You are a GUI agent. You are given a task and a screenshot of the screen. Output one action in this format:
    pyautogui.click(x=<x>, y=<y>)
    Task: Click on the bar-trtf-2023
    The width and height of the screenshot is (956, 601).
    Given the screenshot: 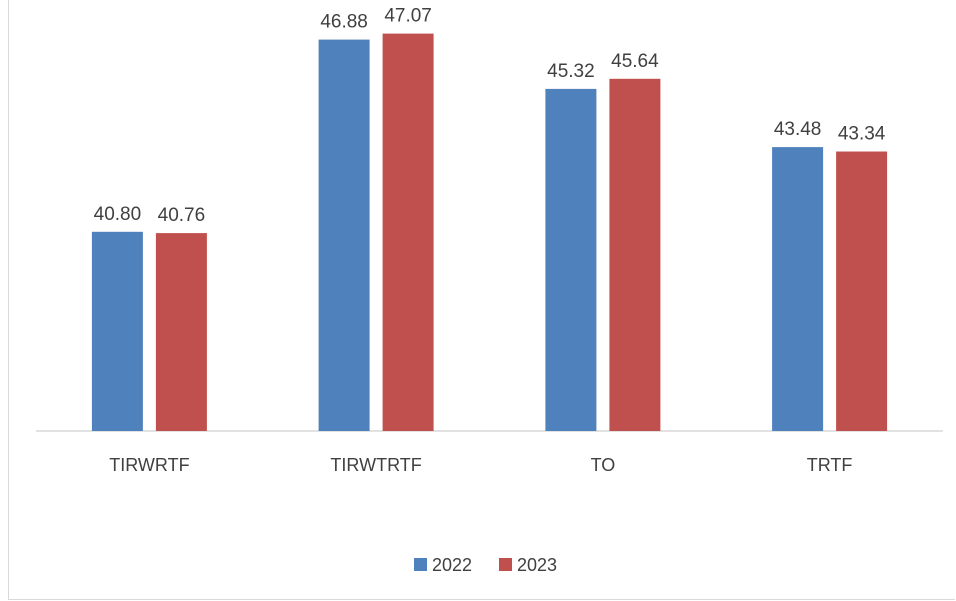 What is the action you would take?
    pyautogui.click(x=862, y=291)
    